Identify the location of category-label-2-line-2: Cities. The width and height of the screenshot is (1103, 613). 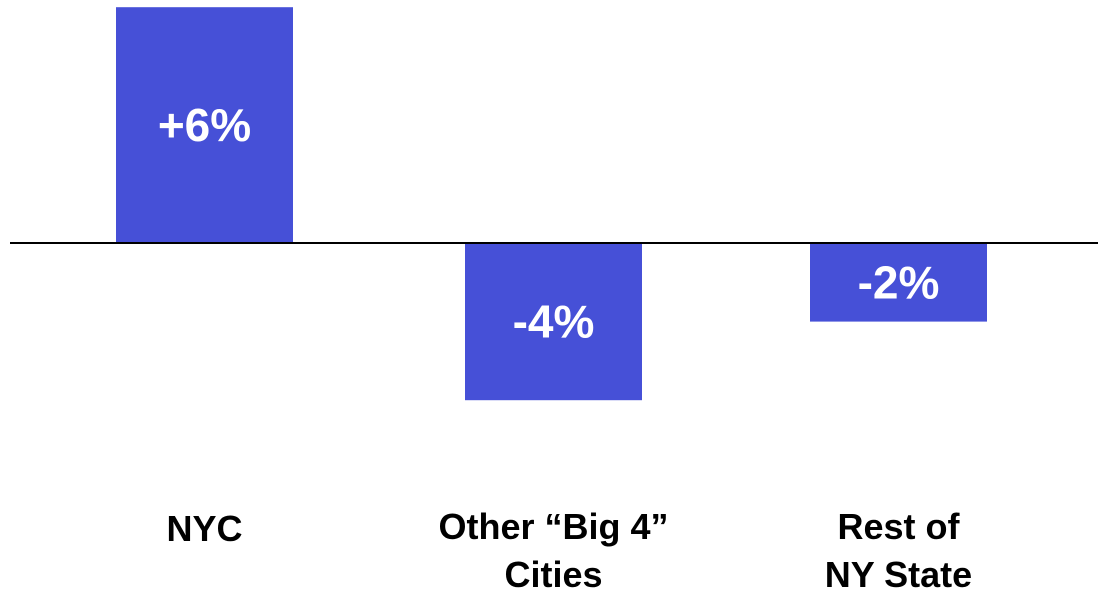
(553, 574).